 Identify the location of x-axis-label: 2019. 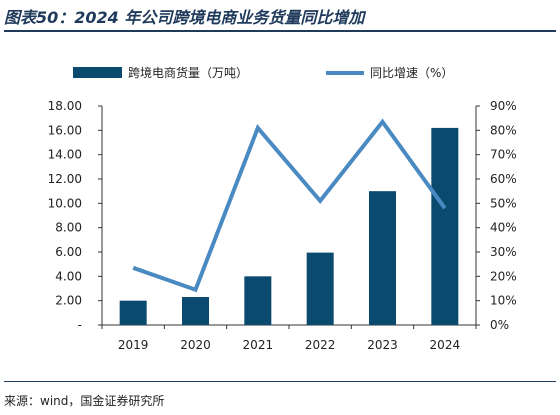
(133, 345).